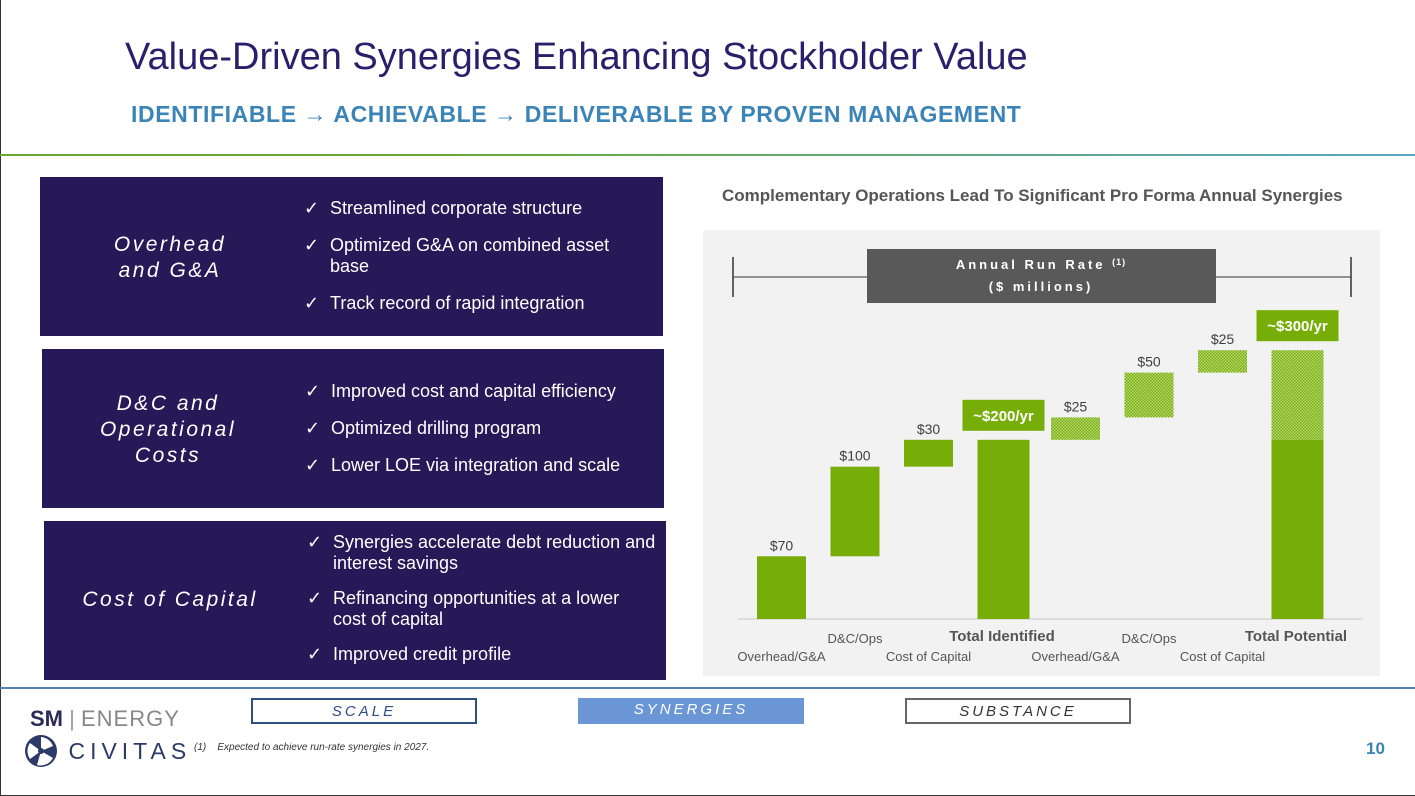  What do you see at coordinates (1041, 264) in the screenshot?
I see `run-rate-banner-title: Annual Run Rate (1)` at bounding box center [1041, 264].